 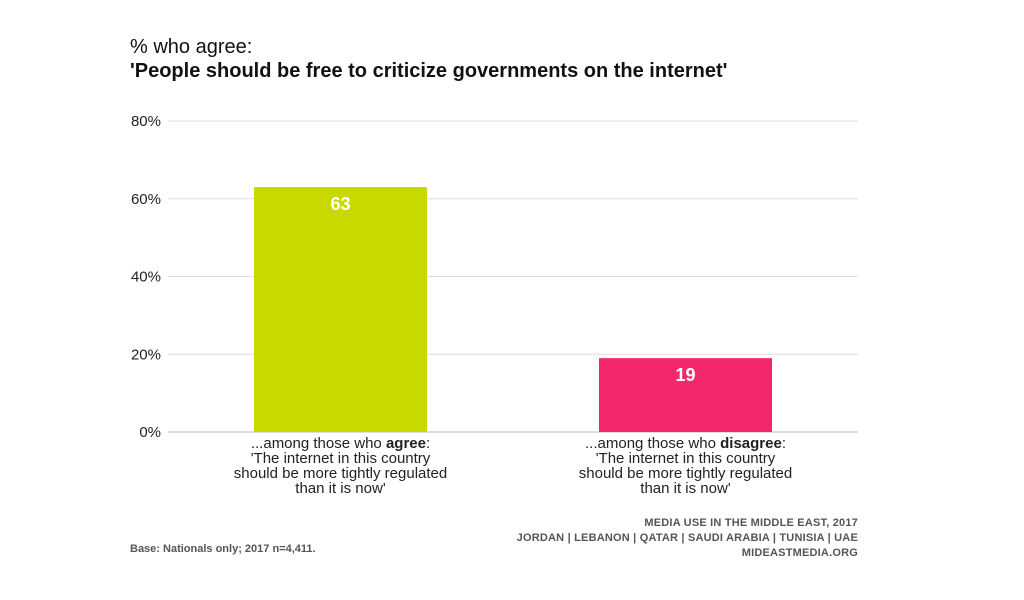 I want to click on bar-value-label: 63, so click(x=340, y=204).